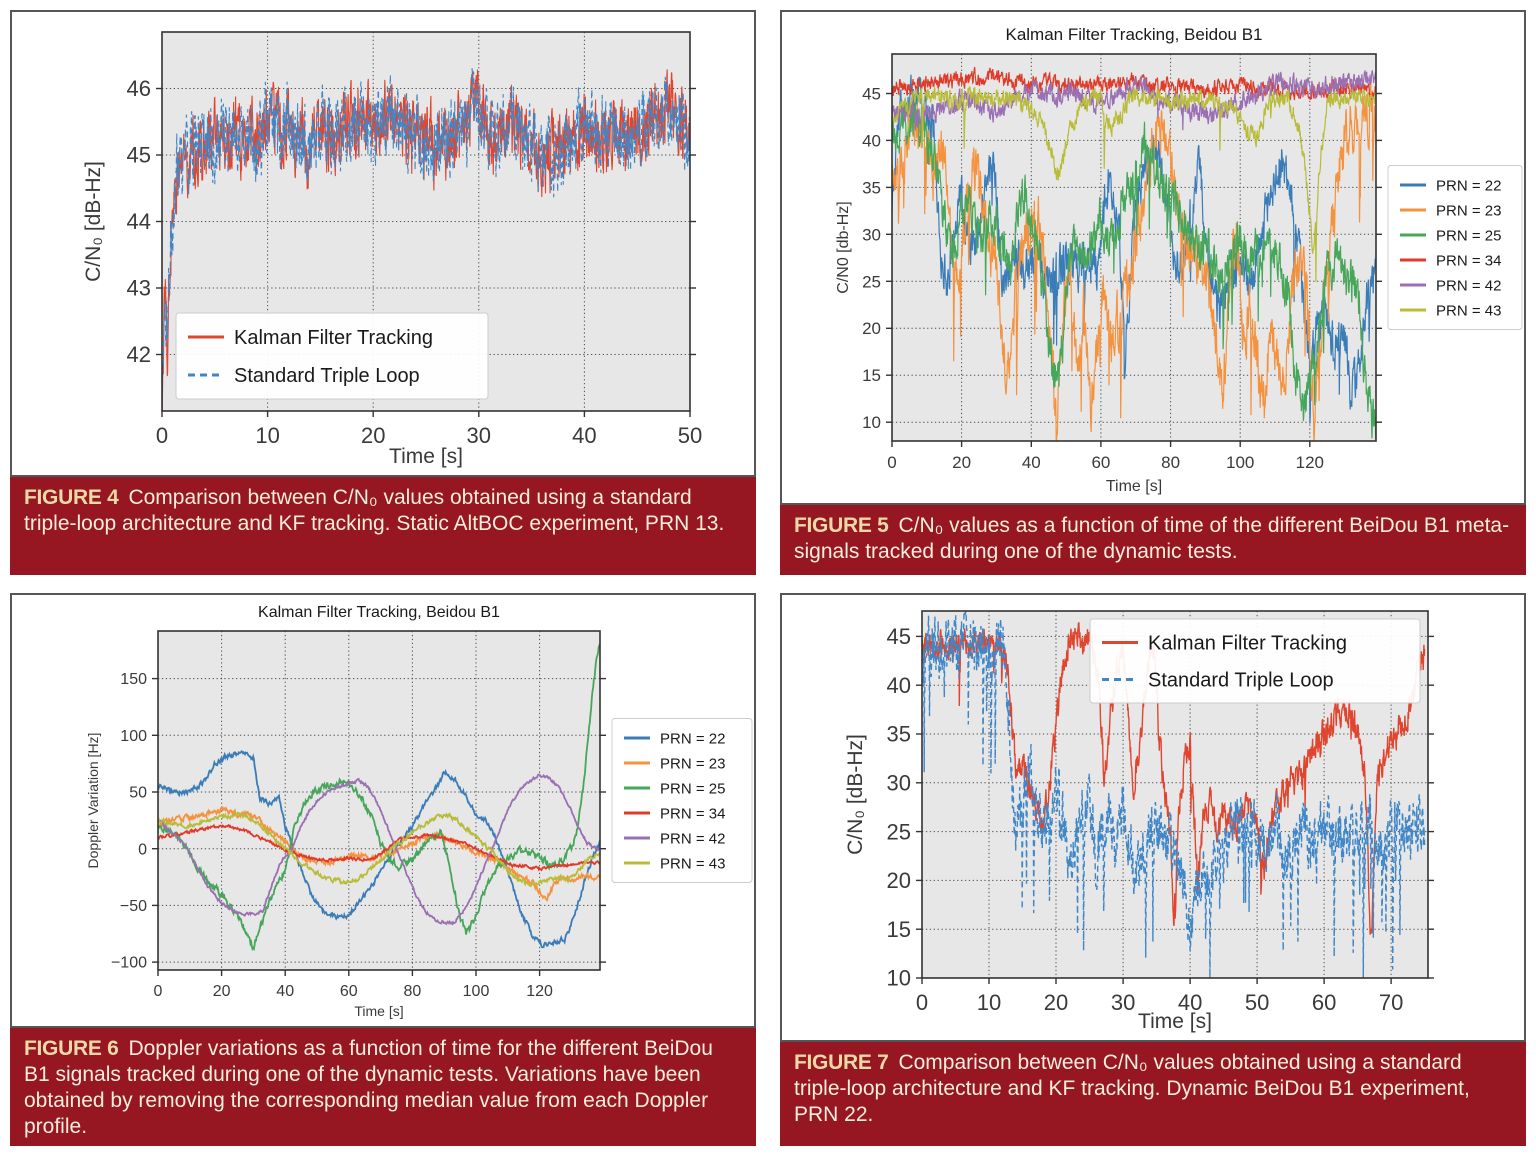 This screenshot has width=1536, height=1156. I want to click on svg-text: 43, so click(139, 288).